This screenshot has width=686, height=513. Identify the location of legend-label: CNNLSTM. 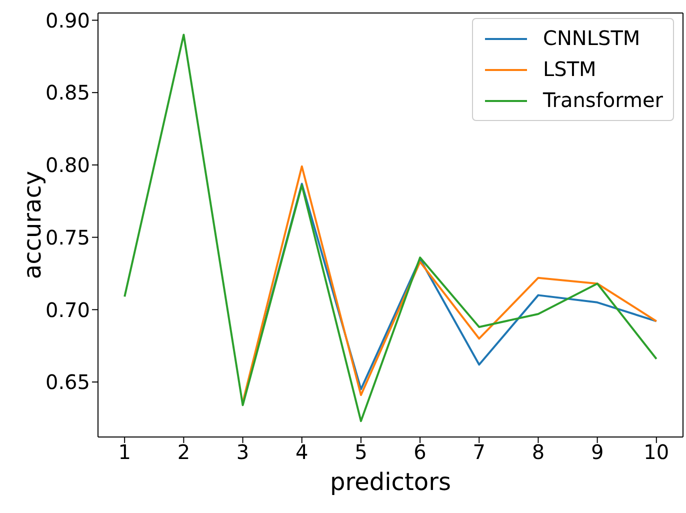
(591, 38).